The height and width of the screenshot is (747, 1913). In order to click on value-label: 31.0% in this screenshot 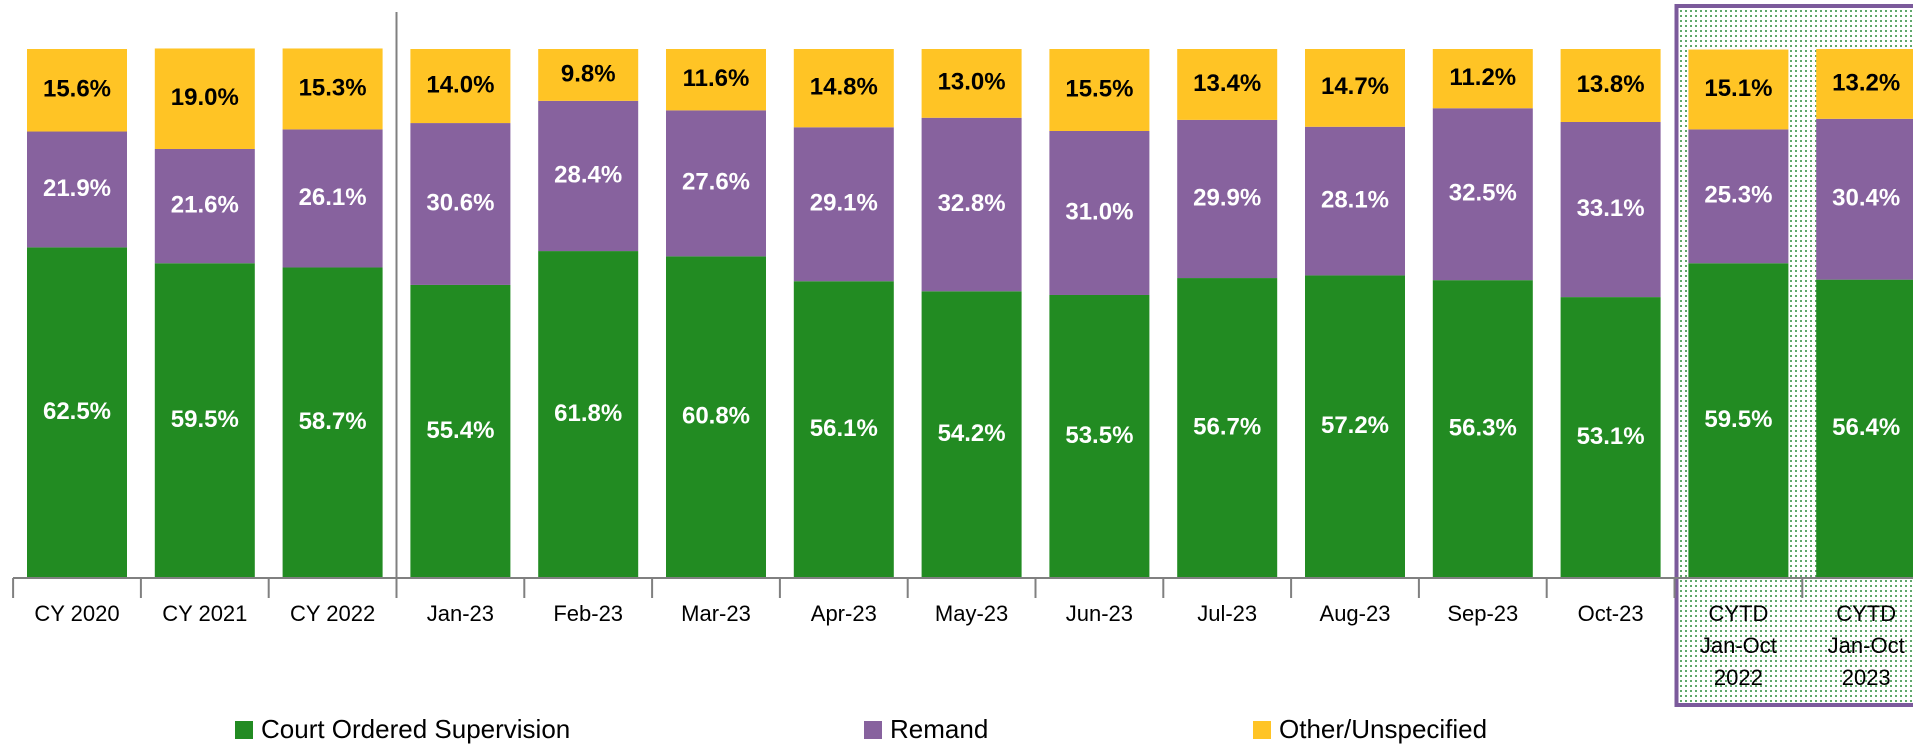, I will do `click(1099, 211)`.